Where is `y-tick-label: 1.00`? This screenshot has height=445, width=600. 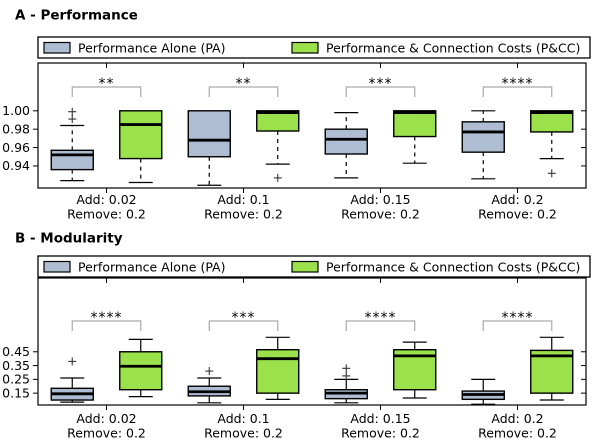 y-tick-label: 1.00 is located at coordinates (16, 110).